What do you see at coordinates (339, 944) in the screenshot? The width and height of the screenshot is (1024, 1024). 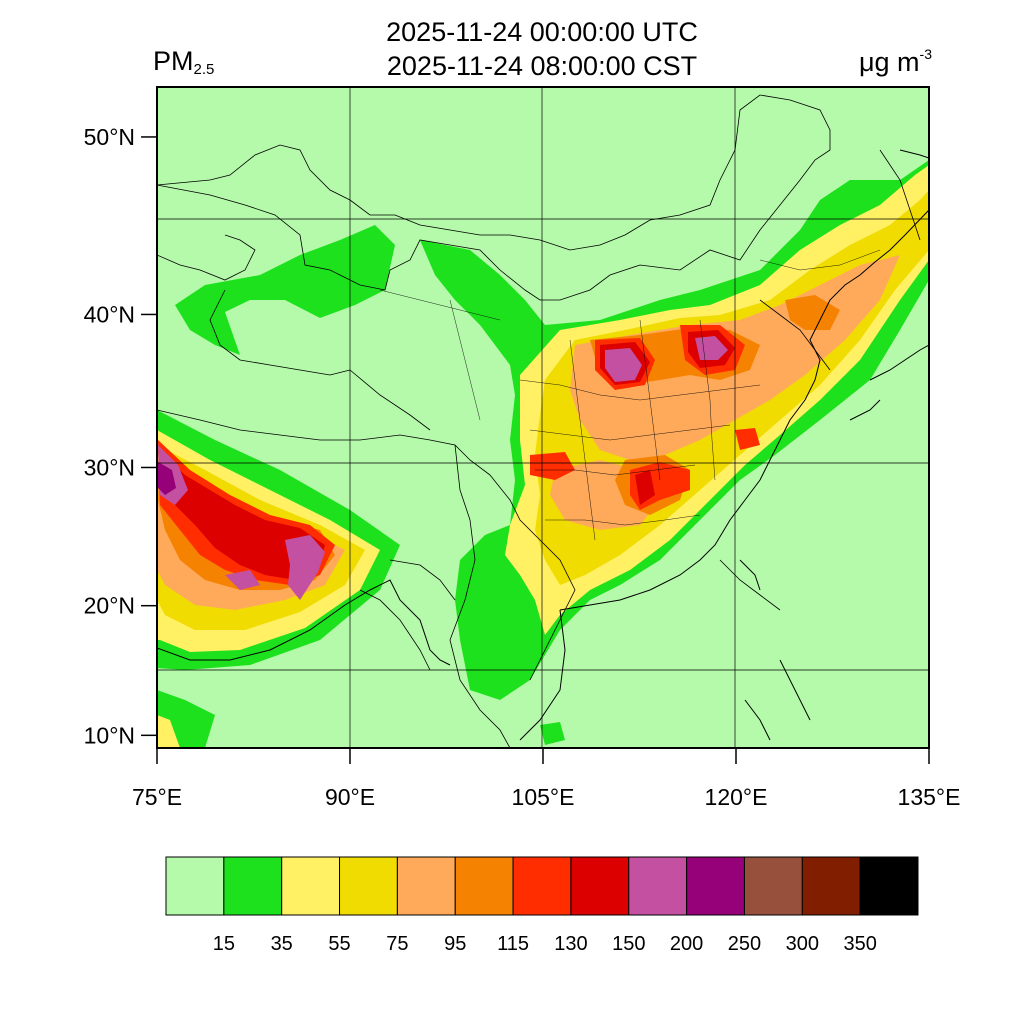 I see `colorbar-level-label: 55` at bounding box center [339, 944].